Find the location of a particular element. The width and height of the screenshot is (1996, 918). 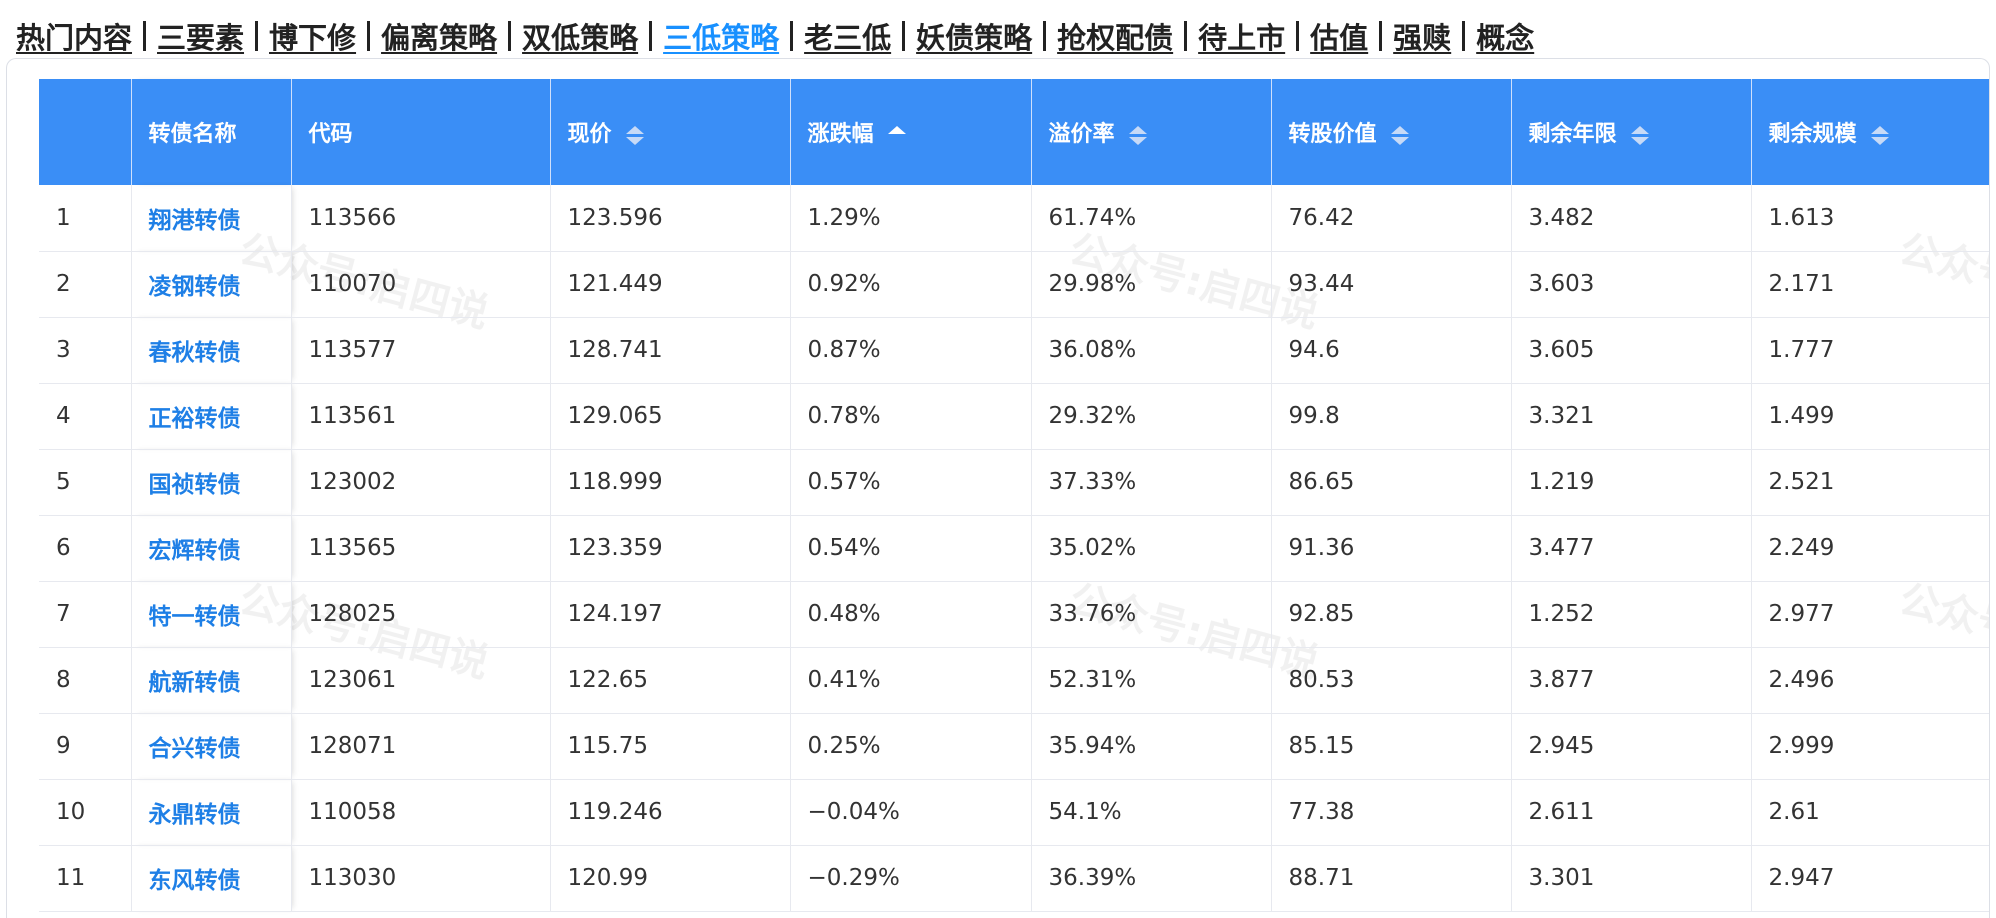

column-header-size_left: 剩余规模 is located at coordinates (1870, 132).